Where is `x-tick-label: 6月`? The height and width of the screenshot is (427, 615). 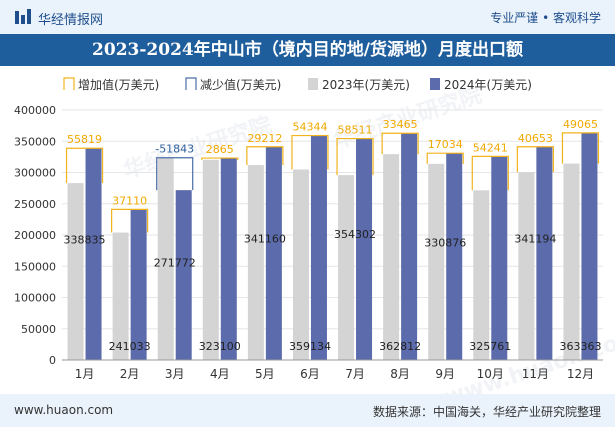 x-tick-label: 6月 is located at coordinates (310, 374).